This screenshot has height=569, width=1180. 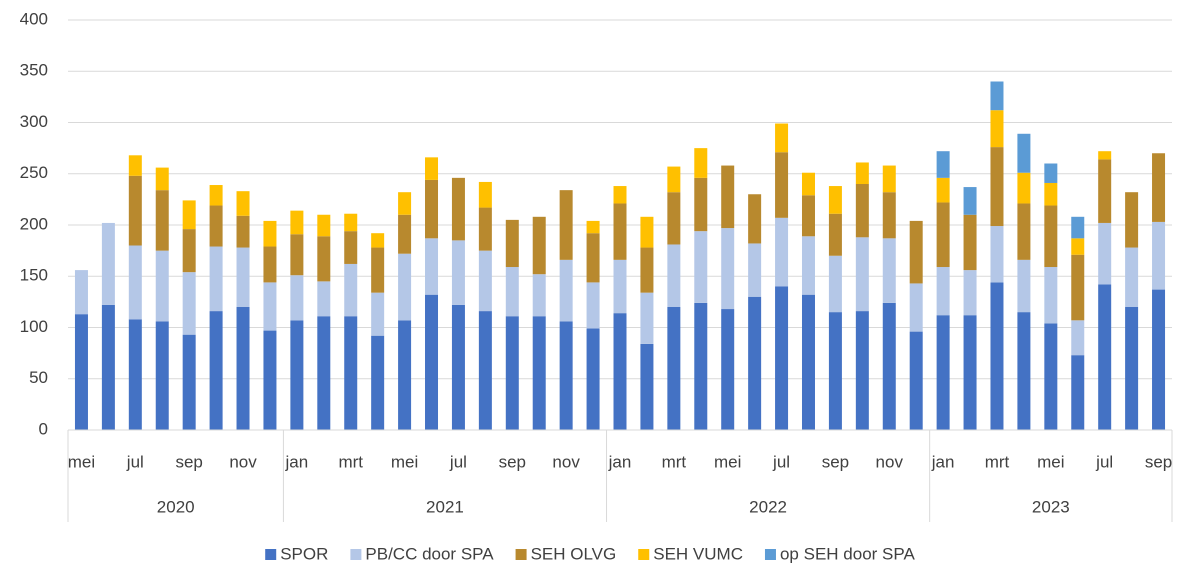 I want to click on y-tick-label: 250, so click(x=34, y=172).